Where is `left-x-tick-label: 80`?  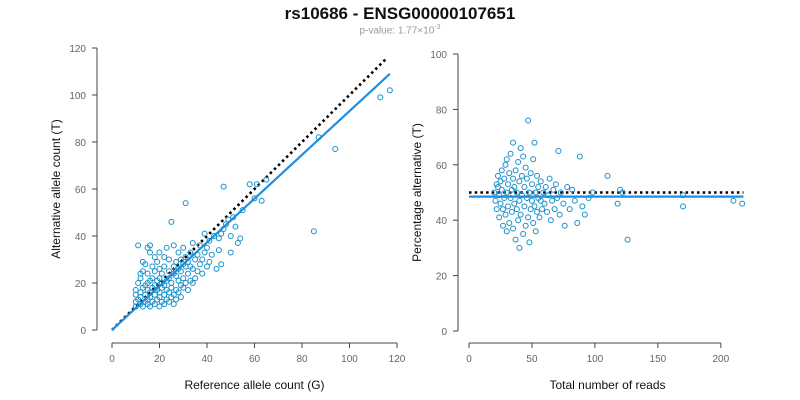 left-x-tick-label: 80 is located at coordinates (302, 359).